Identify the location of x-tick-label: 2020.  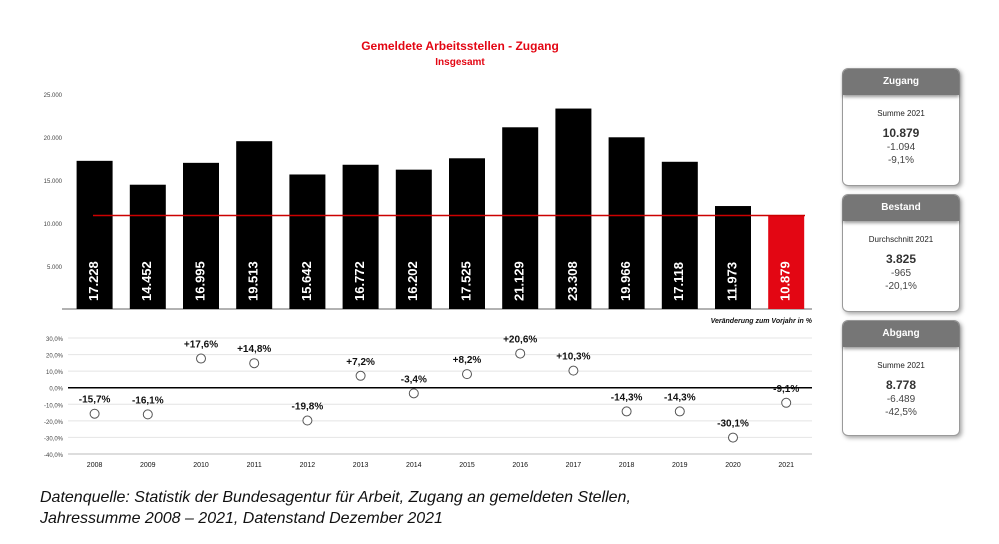
(733, 465).